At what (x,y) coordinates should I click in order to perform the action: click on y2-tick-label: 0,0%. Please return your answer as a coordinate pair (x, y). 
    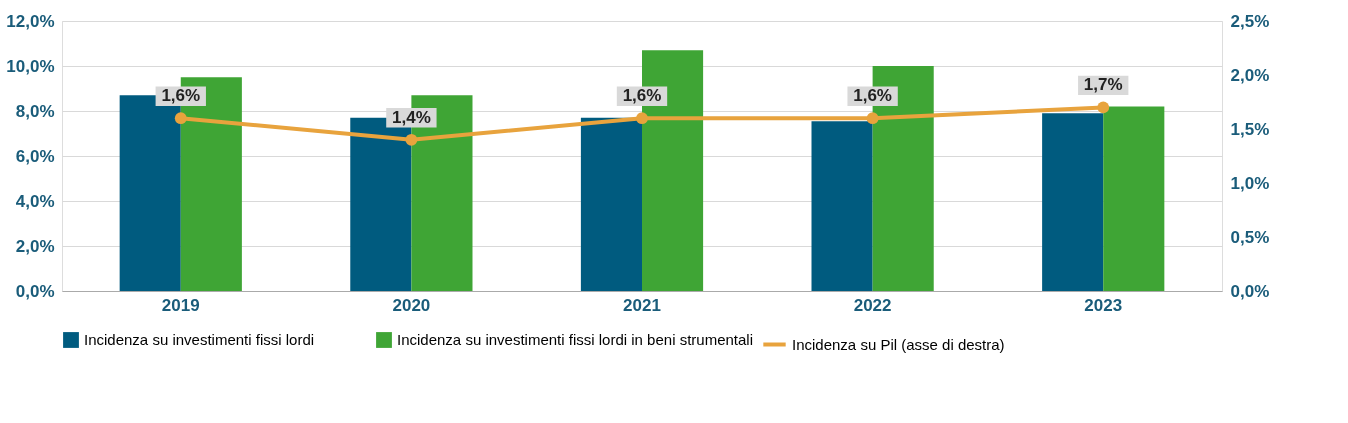
    Looking at the image, I should click on (1250, 291).